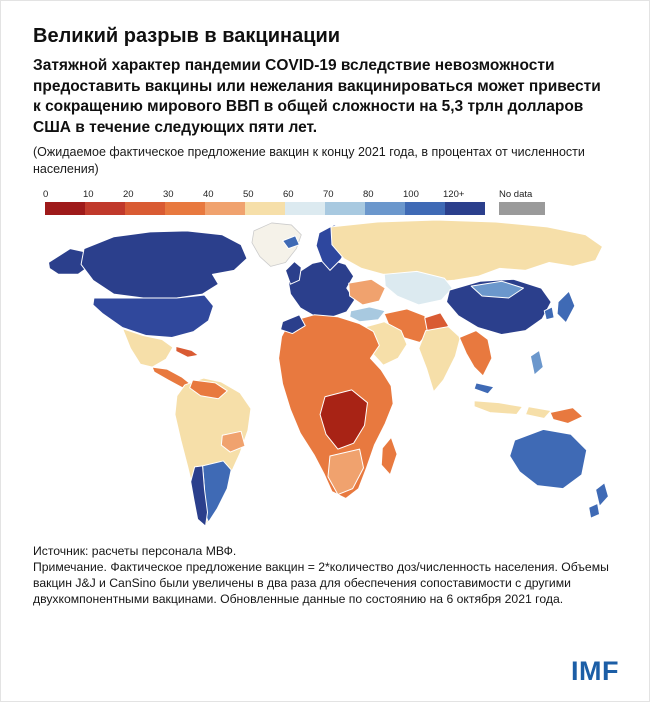  What do you see at coordinates (135, 550) in the screenshot?
I see `source-text: Источник: расчеты персонала МВФ.` at bounding box center [135, 550].